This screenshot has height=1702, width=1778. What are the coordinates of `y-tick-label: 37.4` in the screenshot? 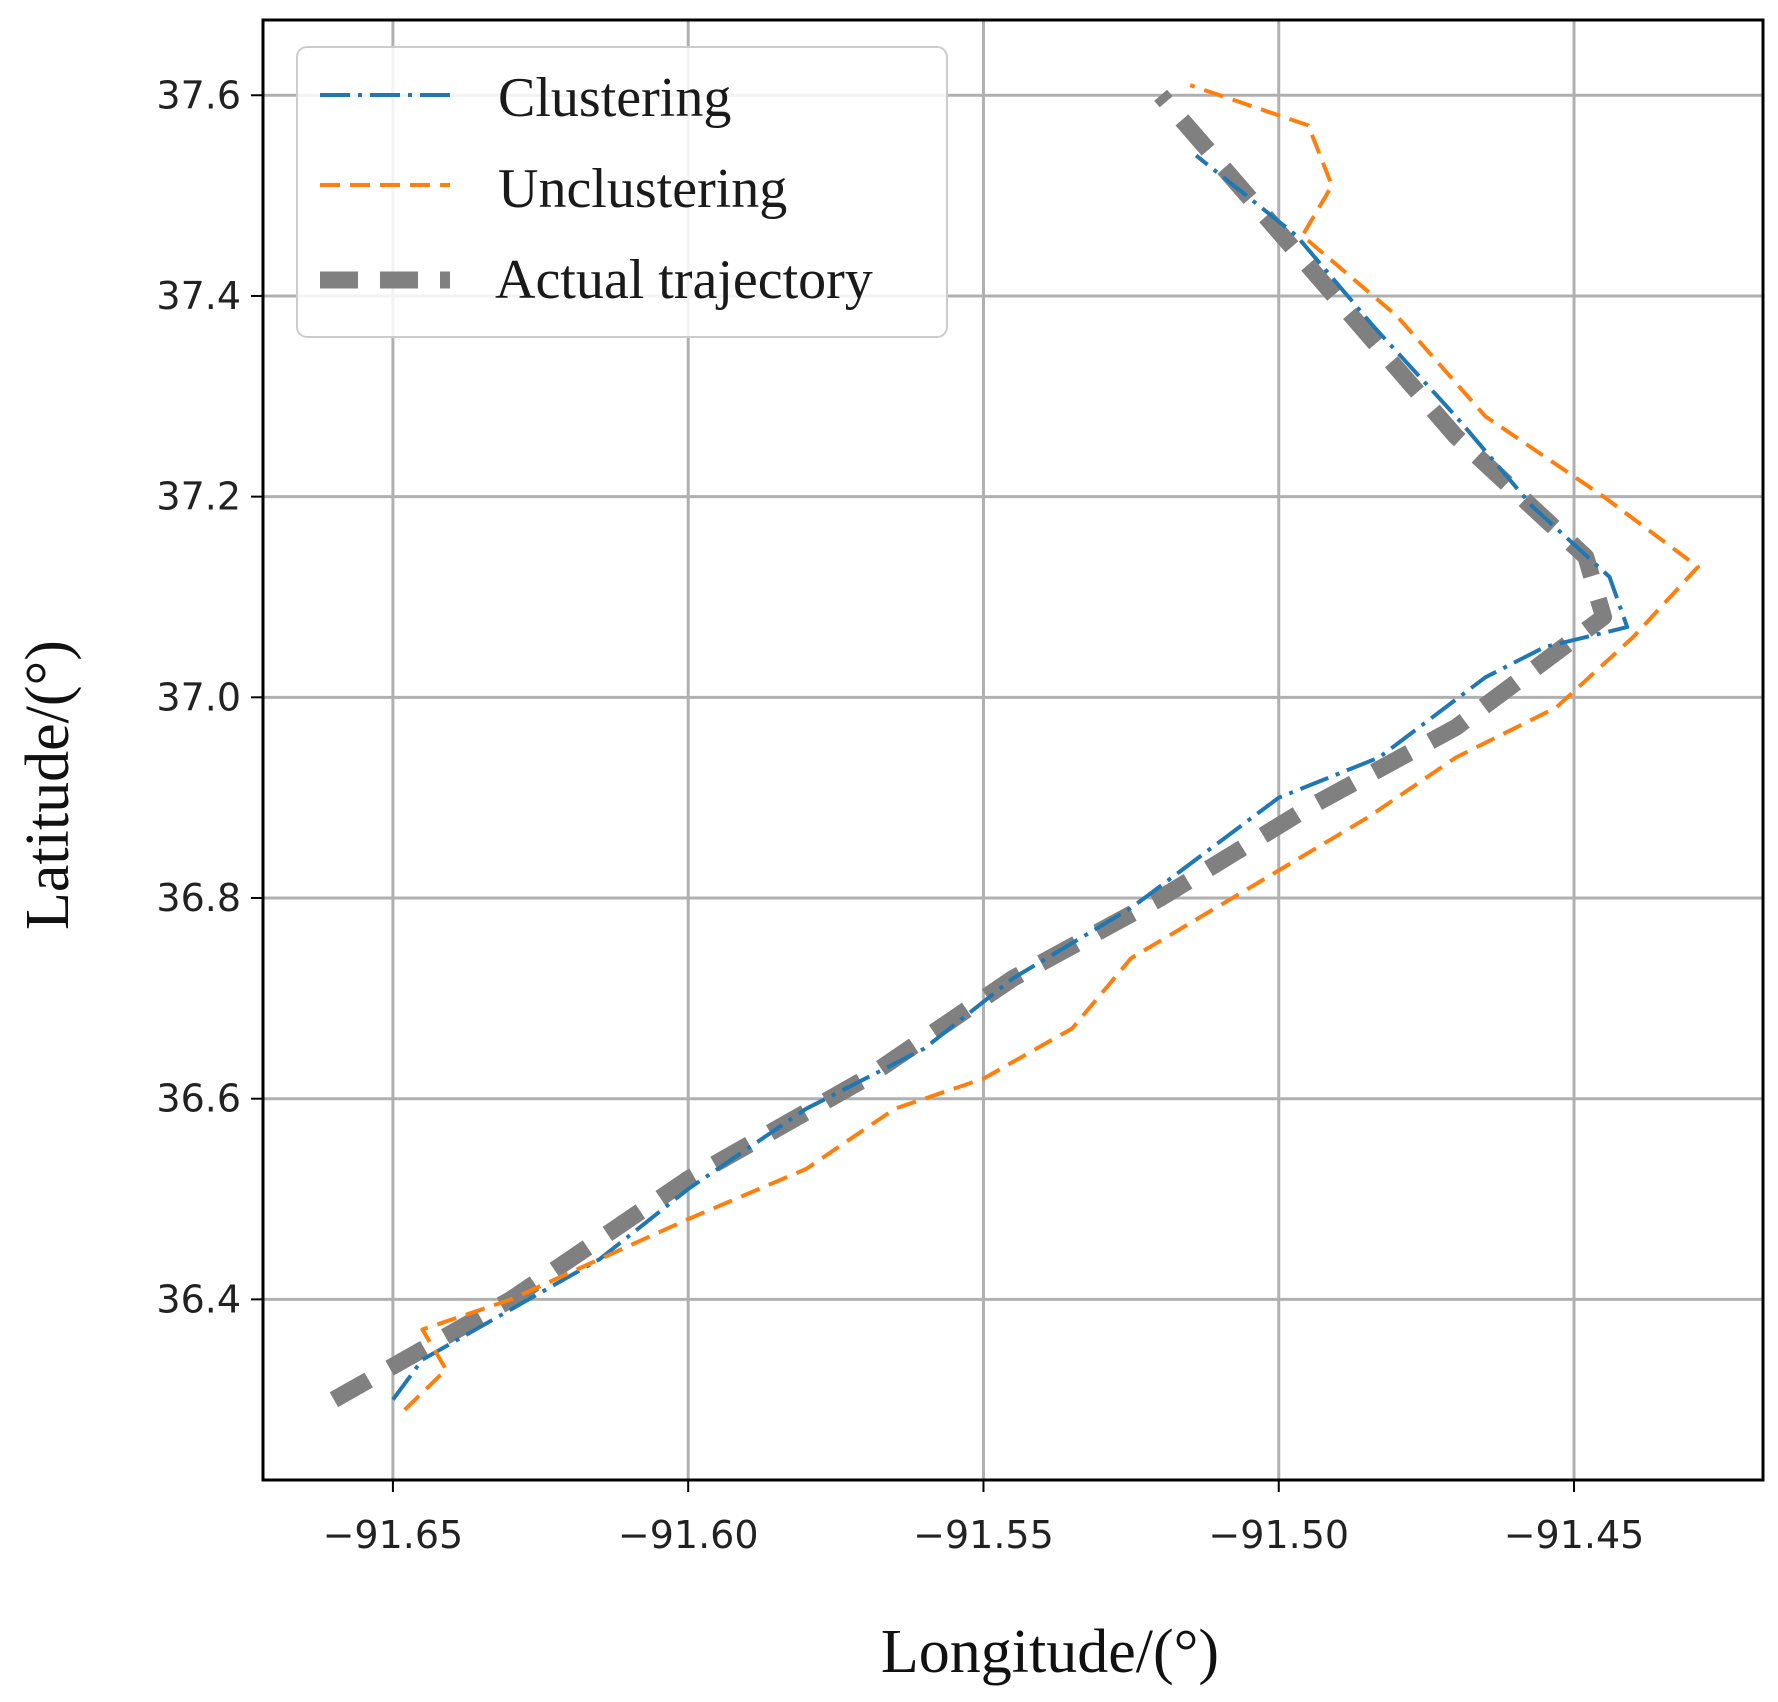 It's located at (198, 296).